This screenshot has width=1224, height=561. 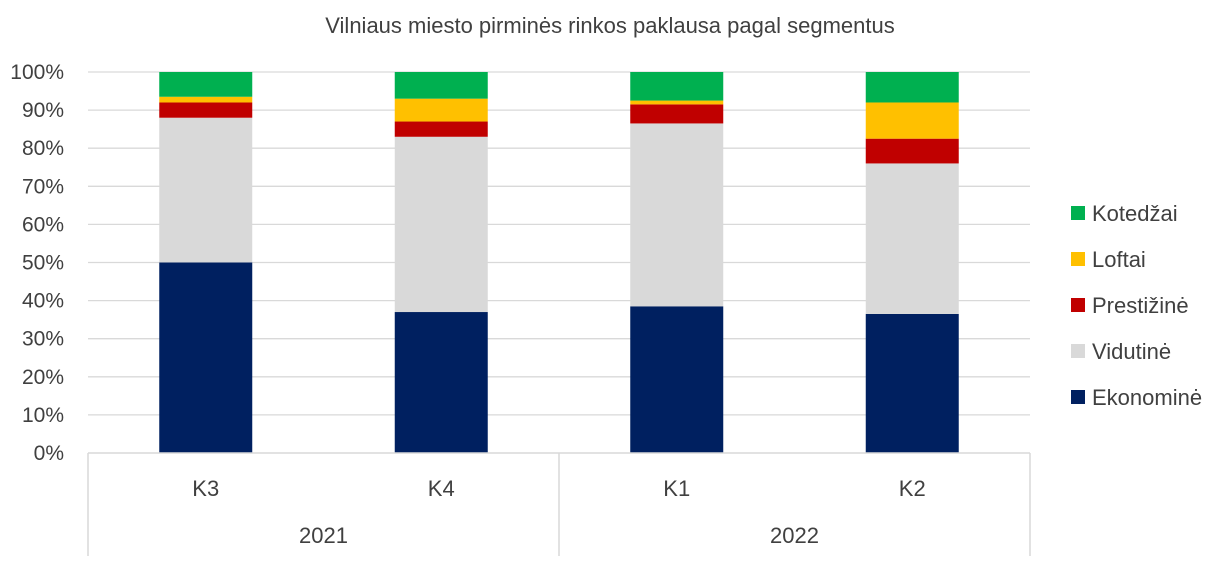 I want to click on y-tick-label: 30%, so click(x=43, y=339).